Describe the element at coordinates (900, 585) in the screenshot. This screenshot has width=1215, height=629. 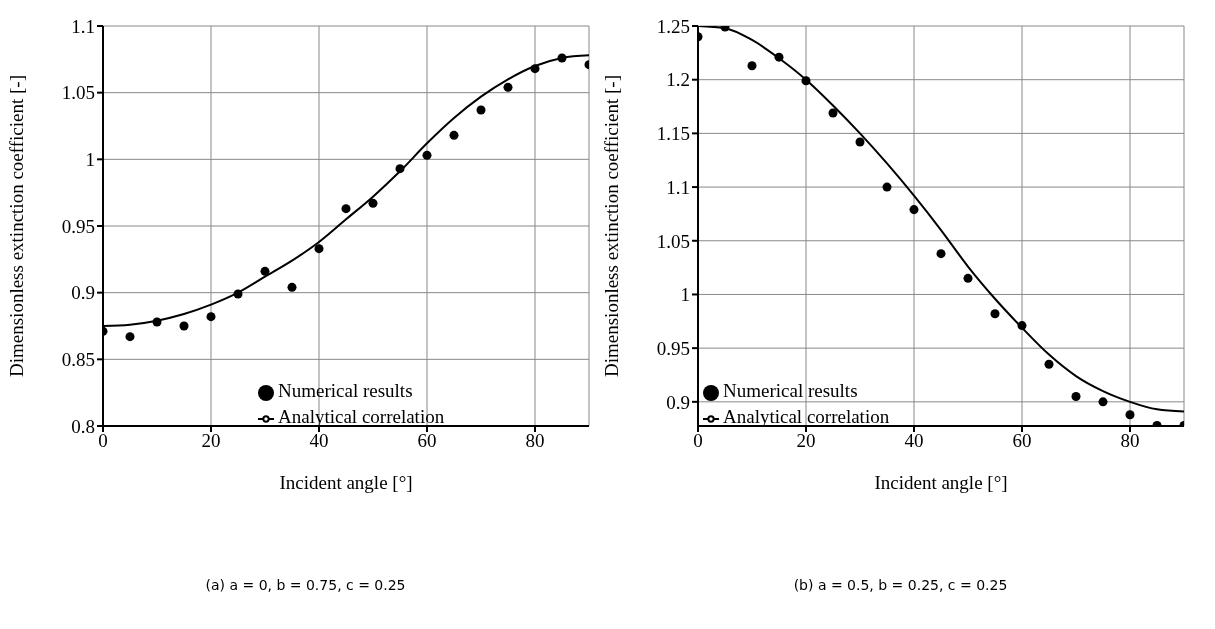
I see `text: (b) a = 0.5, b = 0.25, c = 0.25` at that location.